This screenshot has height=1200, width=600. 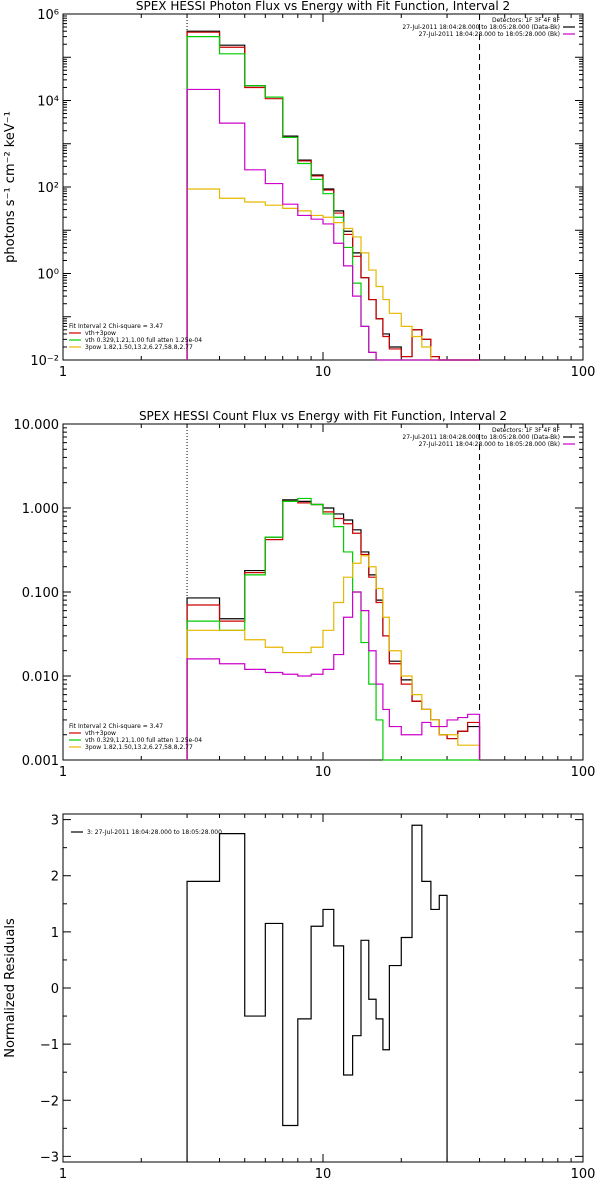 I want to click on y-axis-label: Normalized Residuals, so click(x=10, y=988).